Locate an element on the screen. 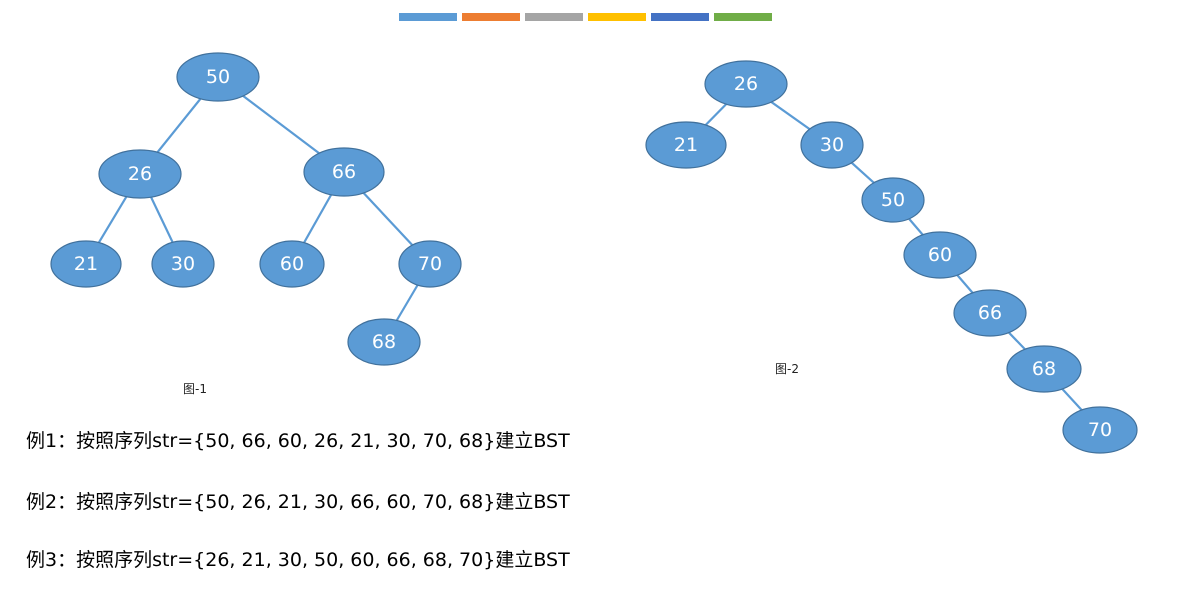  fig1-node-66: 66 is located at coordinates (344, 172).